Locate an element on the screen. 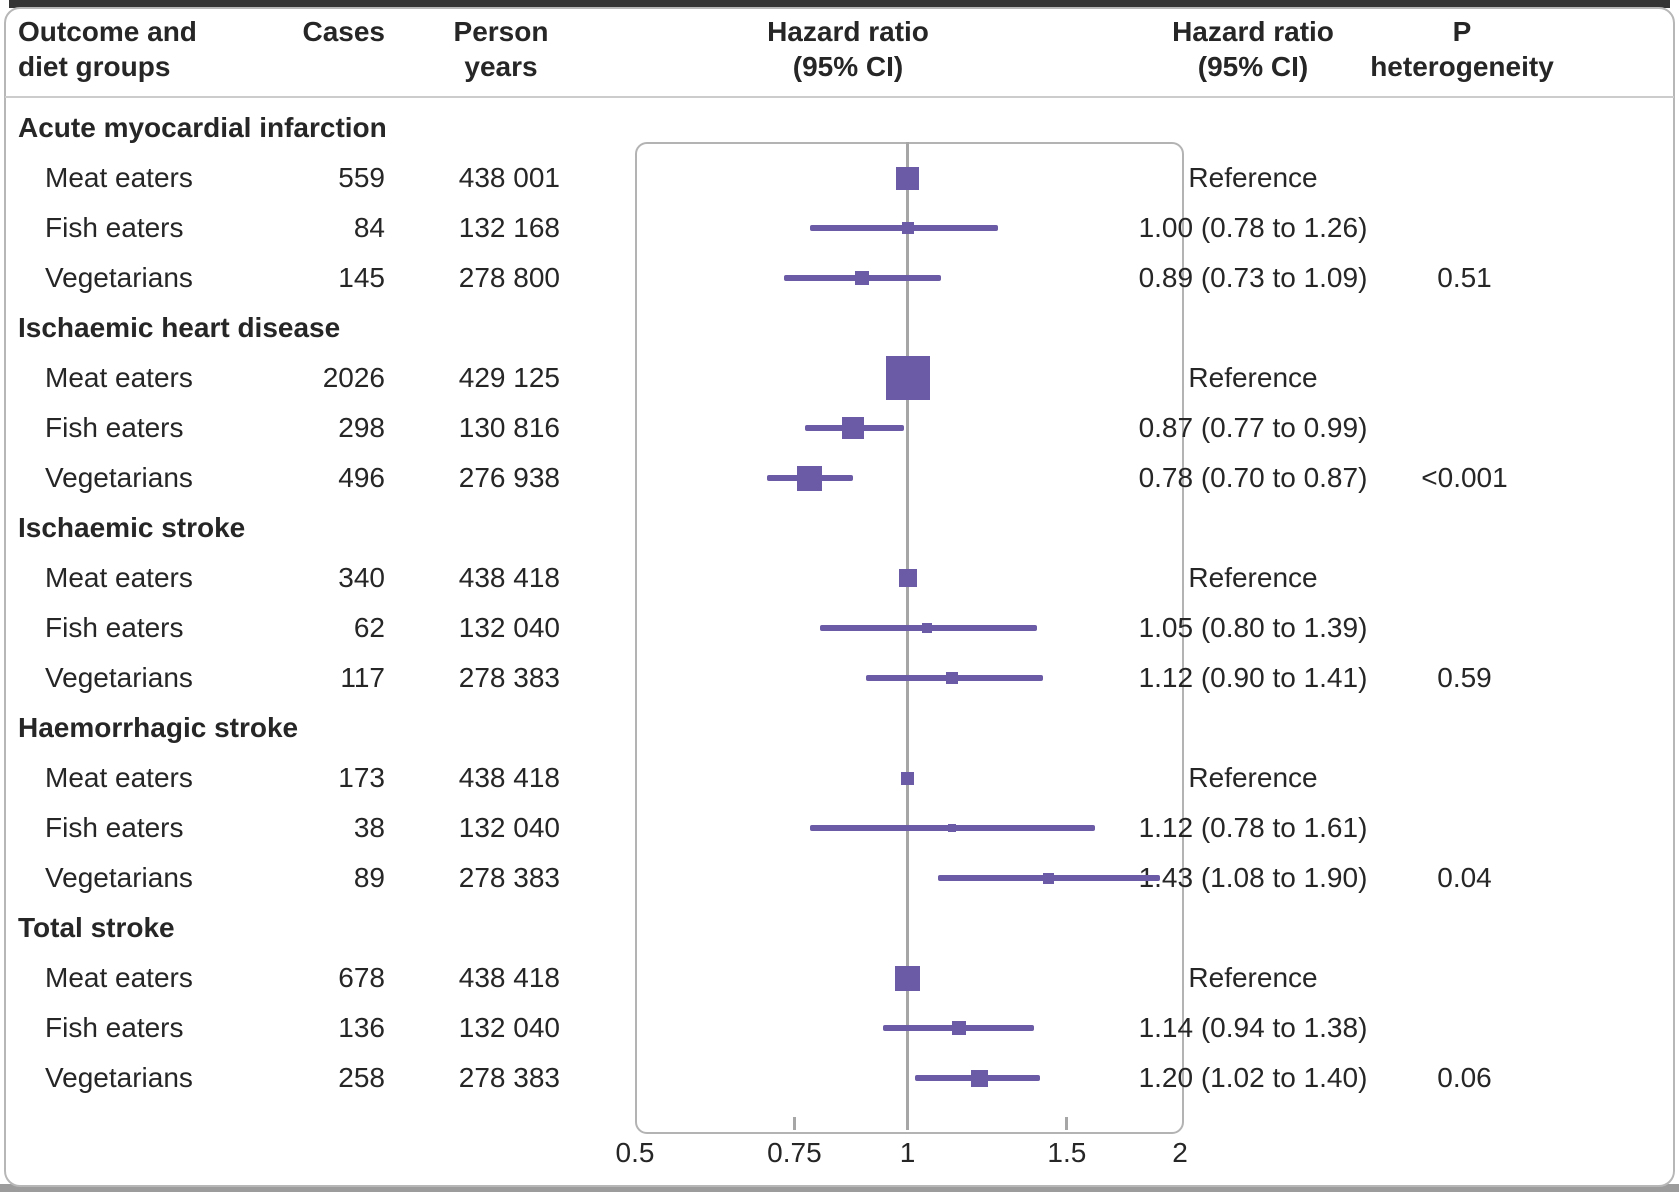  cases-value: 2026 is located at coordinates (353, 377).